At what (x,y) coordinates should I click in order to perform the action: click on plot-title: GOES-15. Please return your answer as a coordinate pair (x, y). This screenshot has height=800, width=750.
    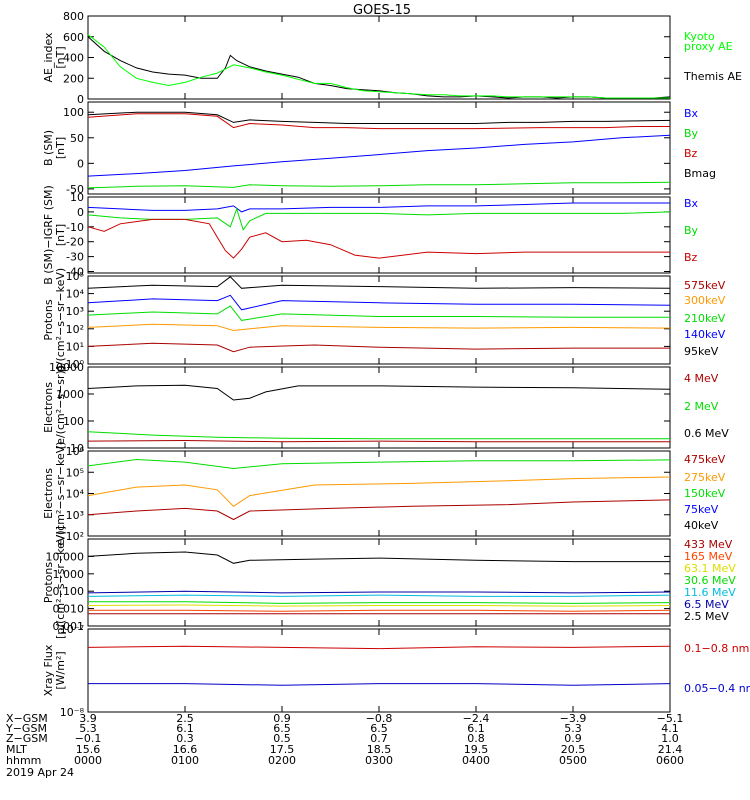
    Looking at the image, I should click on (382, 10).